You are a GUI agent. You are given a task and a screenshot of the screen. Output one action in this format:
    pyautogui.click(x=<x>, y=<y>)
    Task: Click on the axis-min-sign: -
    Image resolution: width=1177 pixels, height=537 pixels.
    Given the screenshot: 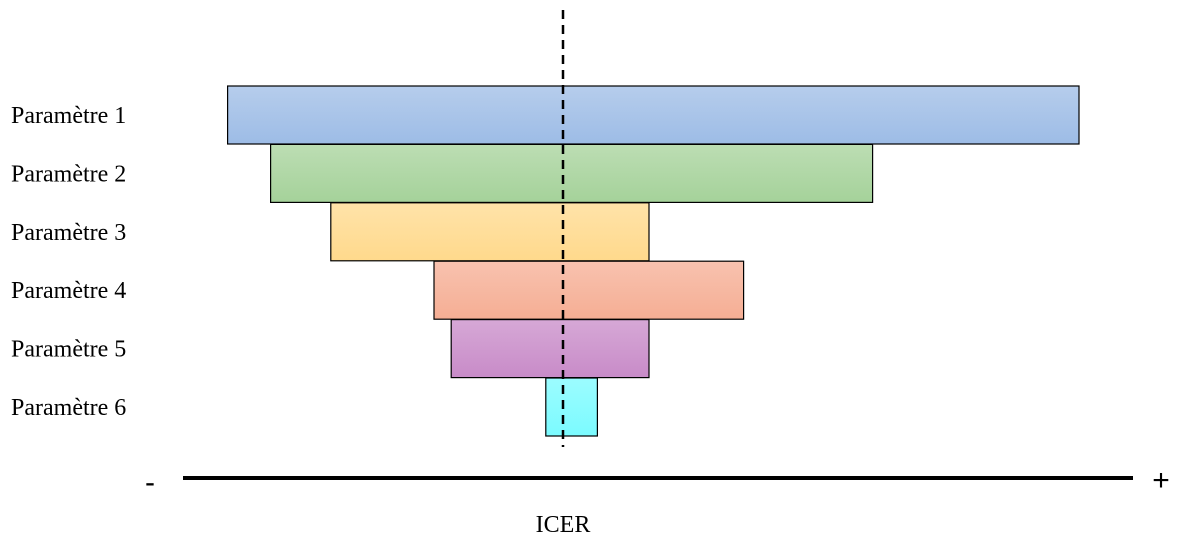 What is the action you would take?
    pyautogui.click(x=150, y=482)
    